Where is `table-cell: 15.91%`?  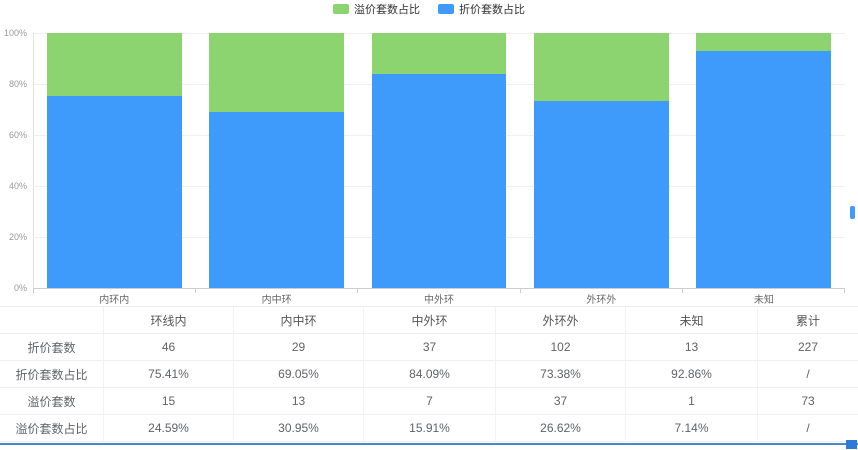
table-cell: 15.91% is located at coordinates (430, 428).